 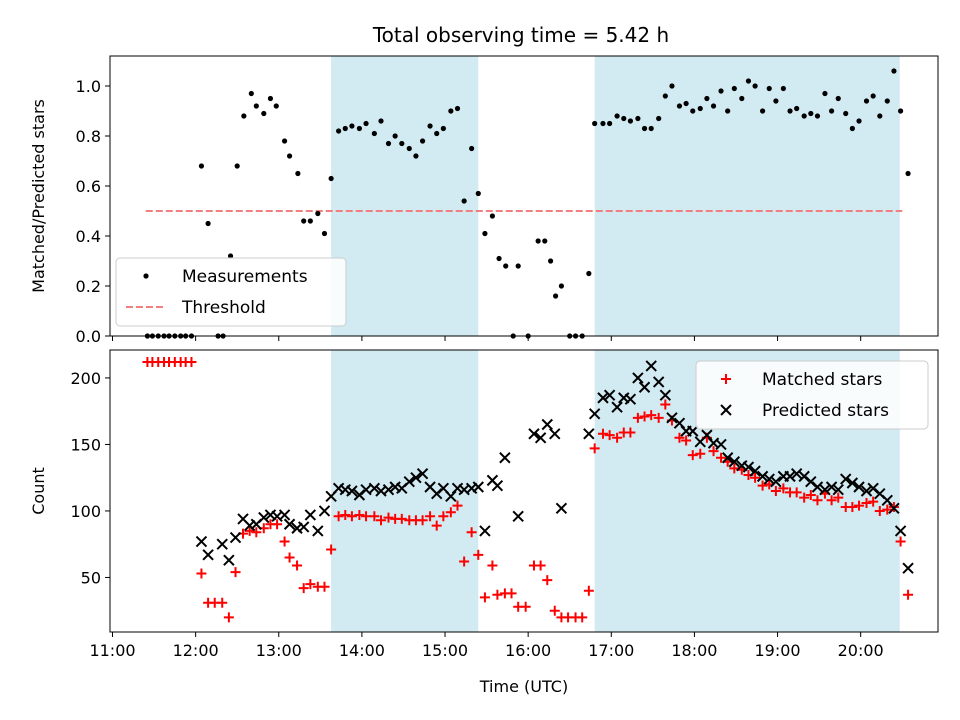 I want to click on y-axis-label-bottom: Count, so click(x=38, y=491).